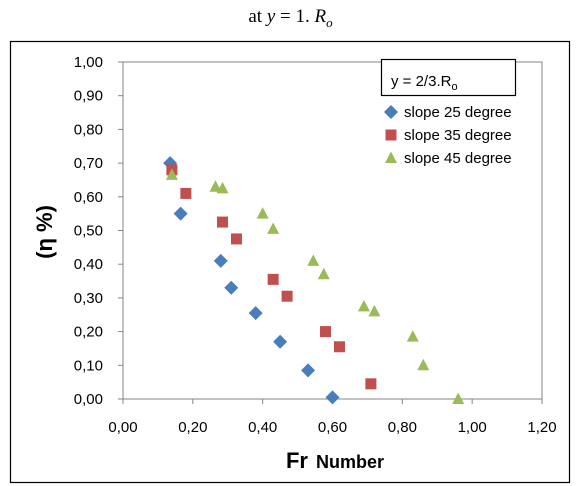  What do you see at coordinates (271, 16) in the screenshot?
I see `caption-variable: y` at bounding box center [271, 16].